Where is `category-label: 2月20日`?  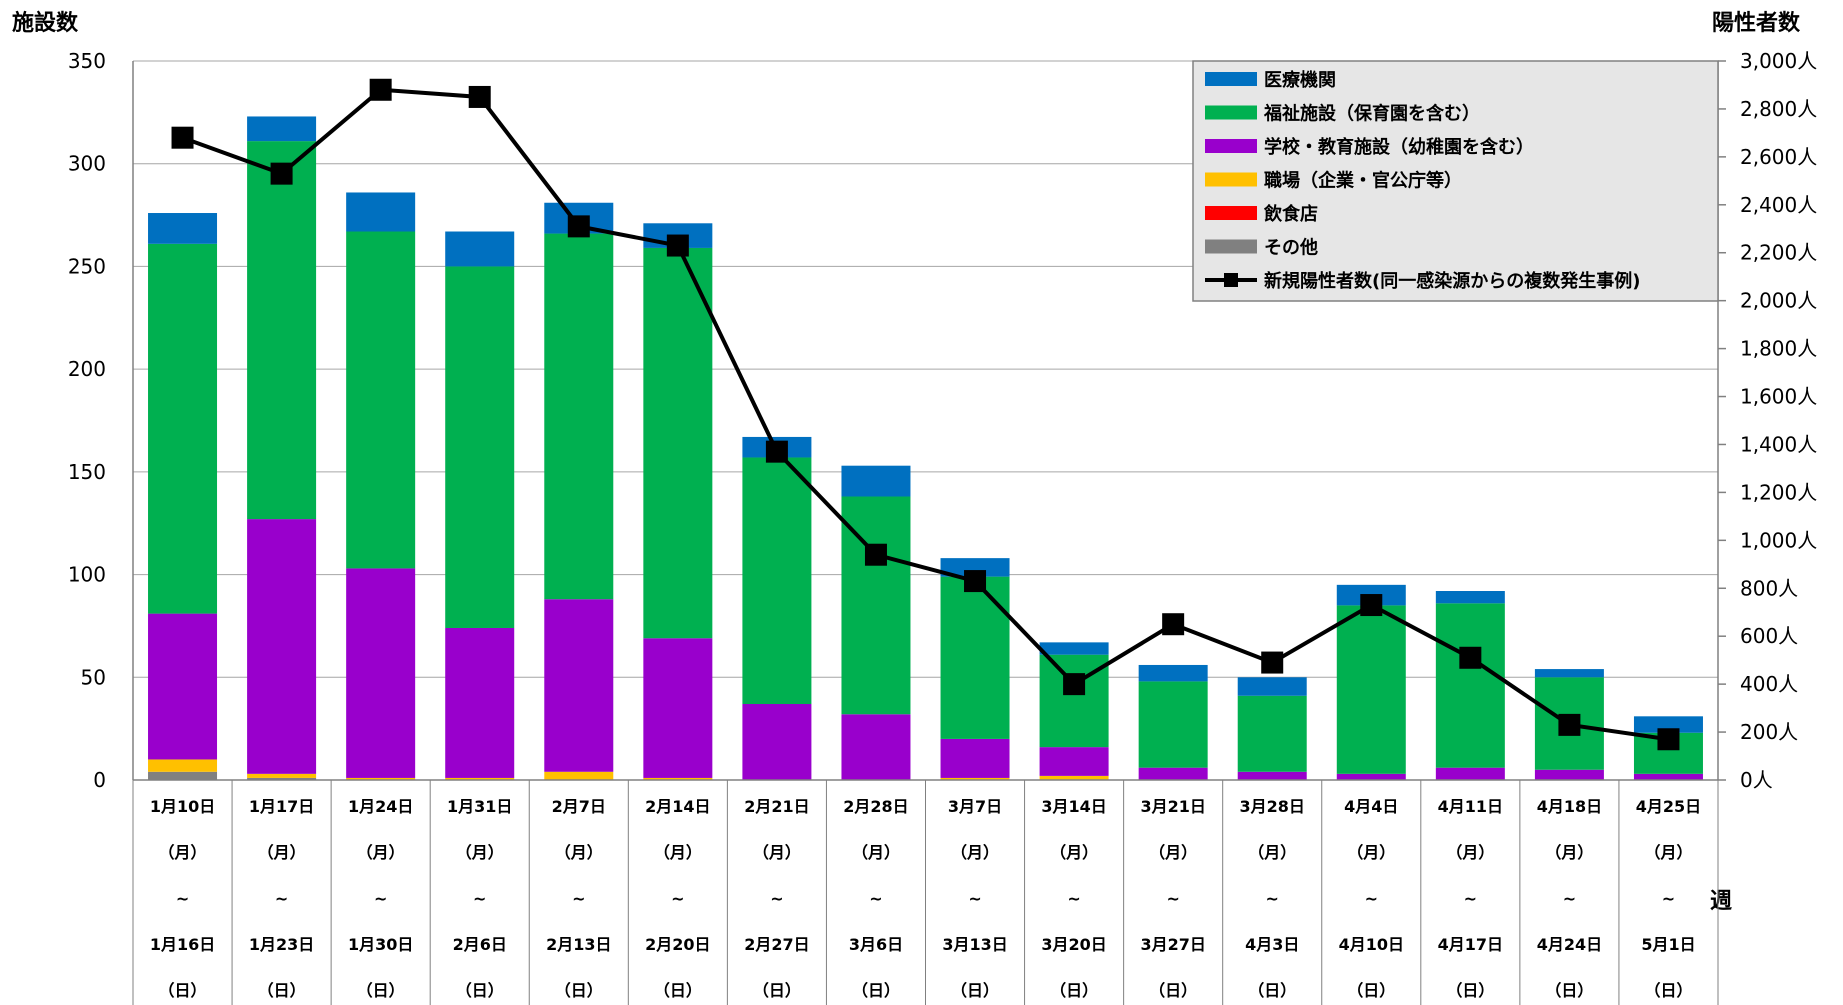
category-label: 2月20日 is located at coordinates (677, 944).